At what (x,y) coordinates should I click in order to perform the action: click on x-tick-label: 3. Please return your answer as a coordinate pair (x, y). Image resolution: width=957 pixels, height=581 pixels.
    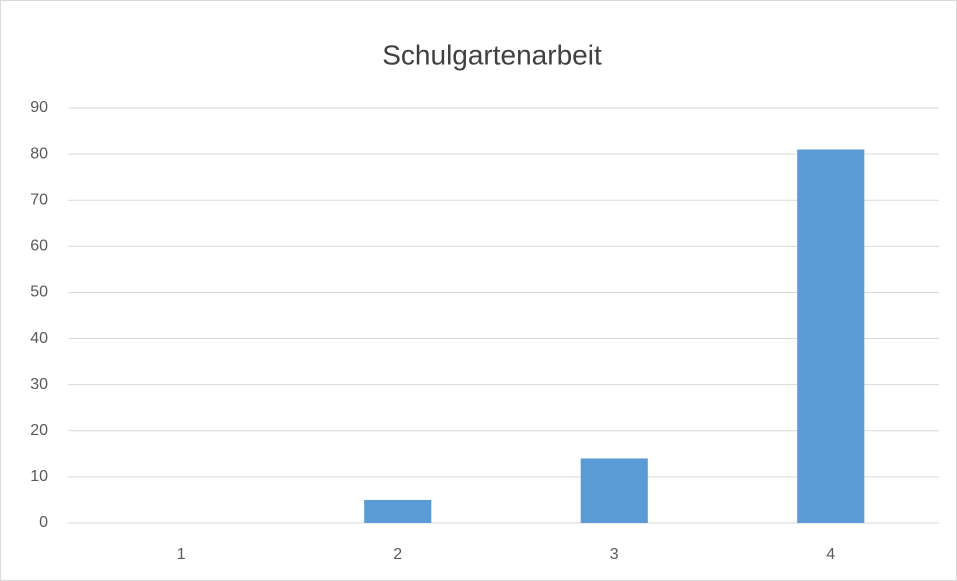
    Looking at the image, I should click on (614, 554).